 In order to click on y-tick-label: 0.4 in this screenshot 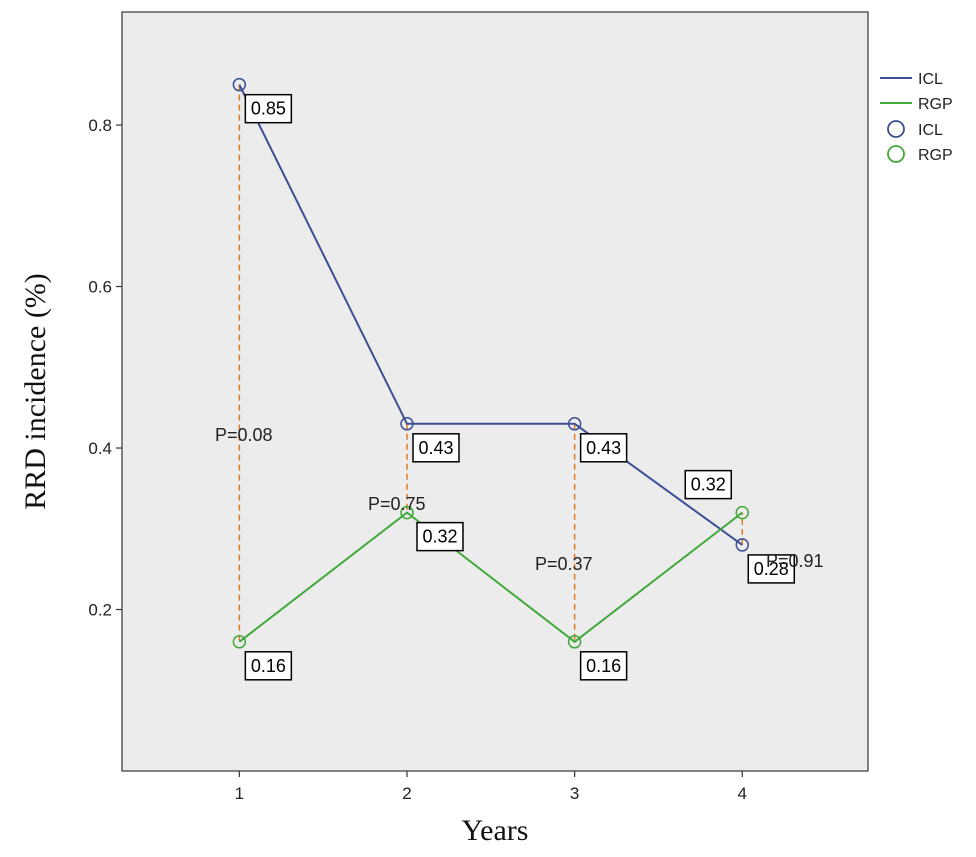, I will do `click(100, 448)`.